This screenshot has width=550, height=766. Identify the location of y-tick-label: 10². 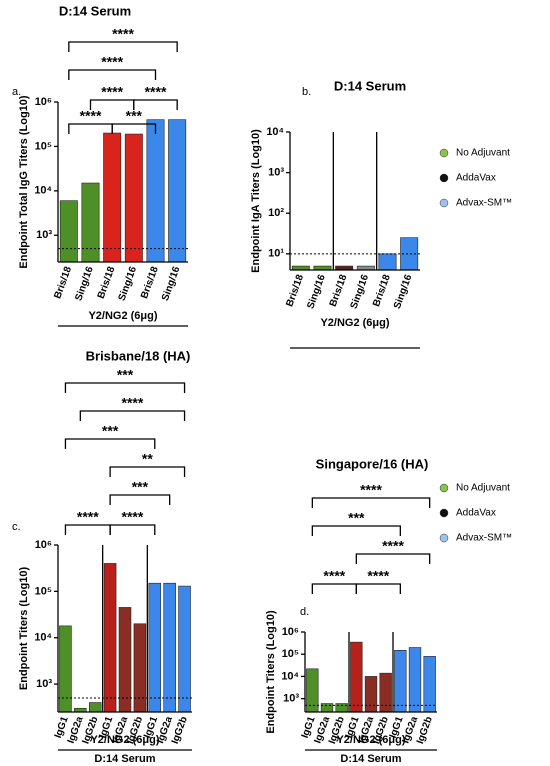
(276, 213).